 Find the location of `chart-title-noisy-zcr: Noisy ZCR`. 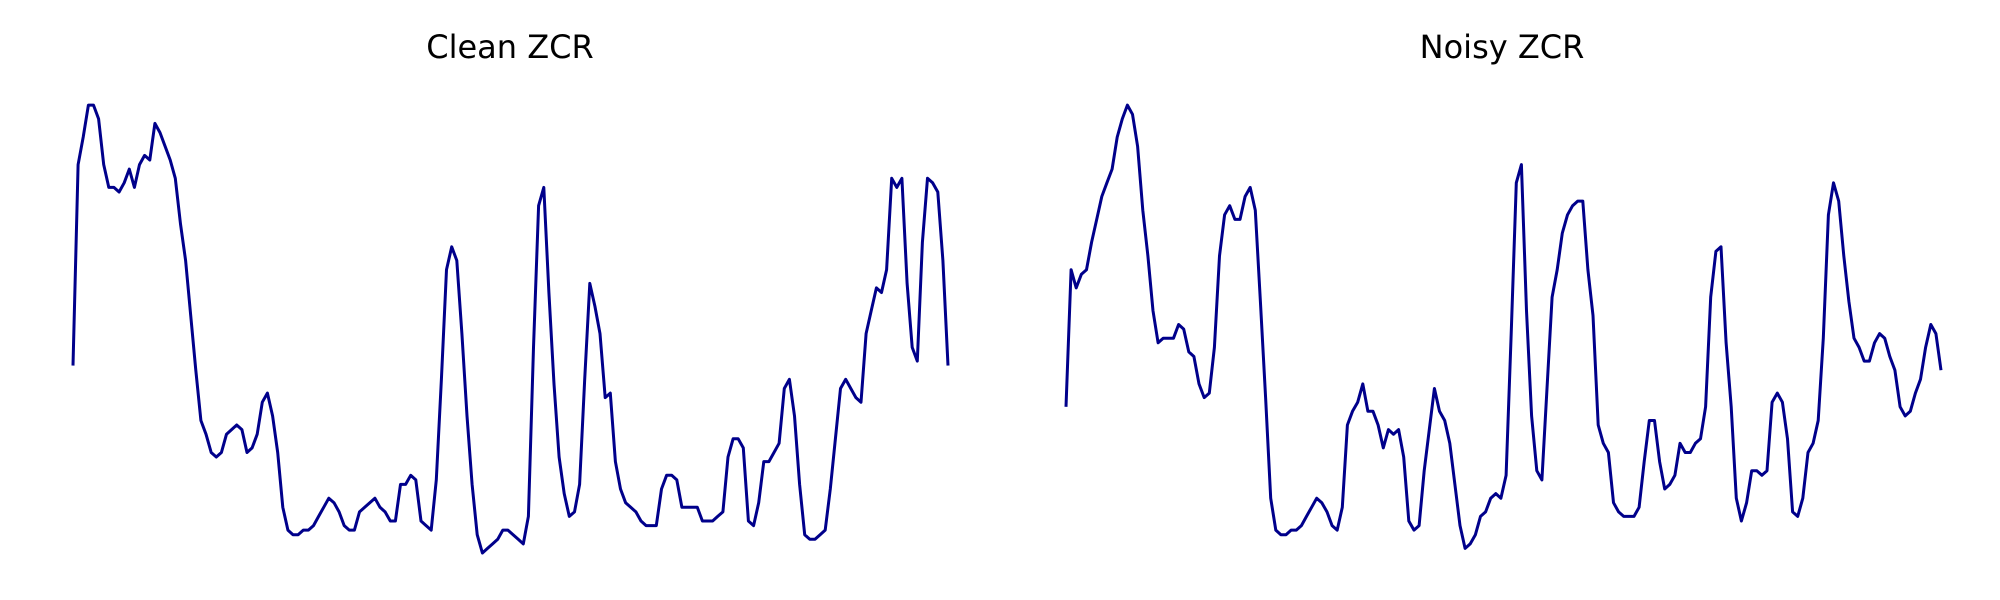

chart-title-noisy-zcr: Noisy ZCR is located at coordinates (1502, 47).